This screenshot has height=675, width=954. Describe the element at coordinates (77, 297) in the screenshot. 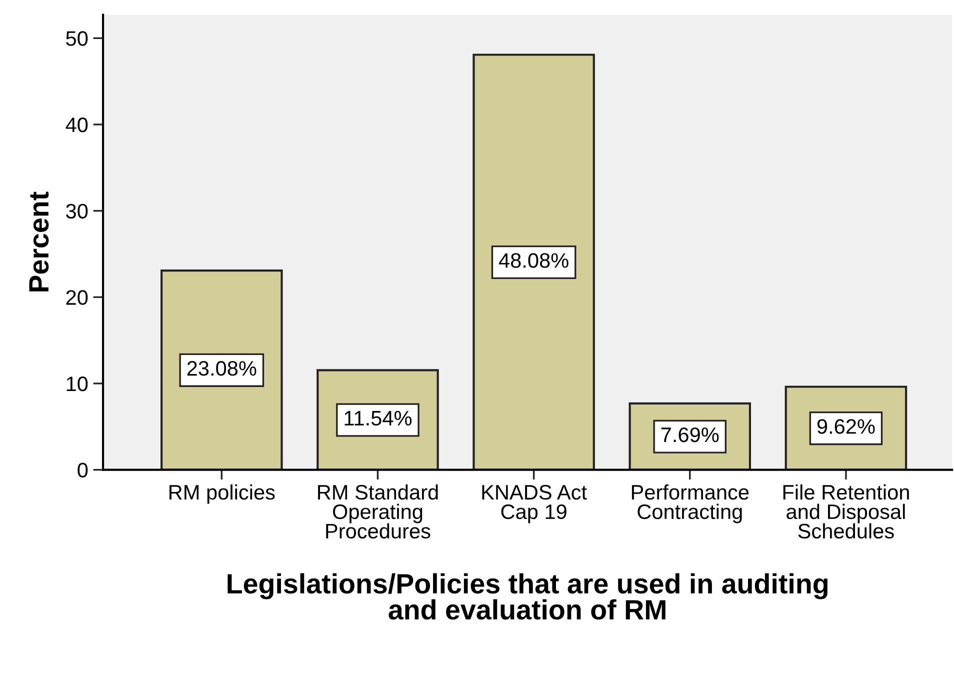

I see `y-tick-label: 20` at that location.